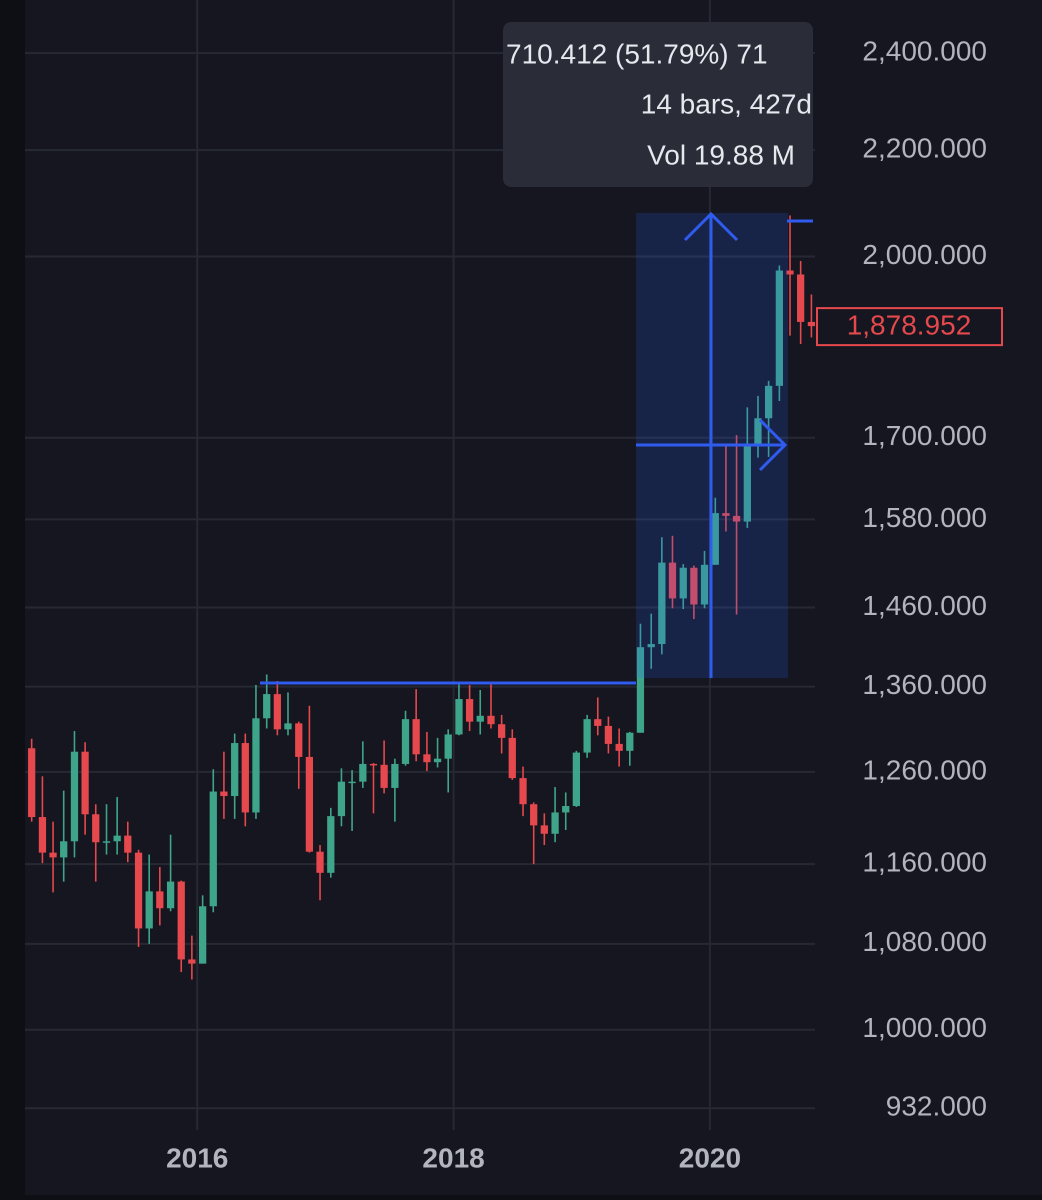 Image resolution: width=1042 pixels, height=1200 pixels. What do you see at coordinates (924, 435) in the screenshot?
I see `y-tick-label: 1,700.000` at bounding box center [924, 435].